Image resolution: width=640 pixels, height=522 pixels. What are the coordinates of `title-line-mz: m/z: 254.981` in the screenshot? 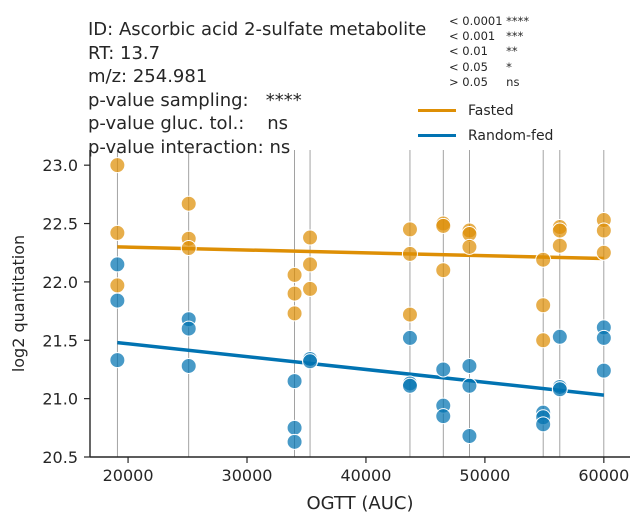 It's located at (148, 76).